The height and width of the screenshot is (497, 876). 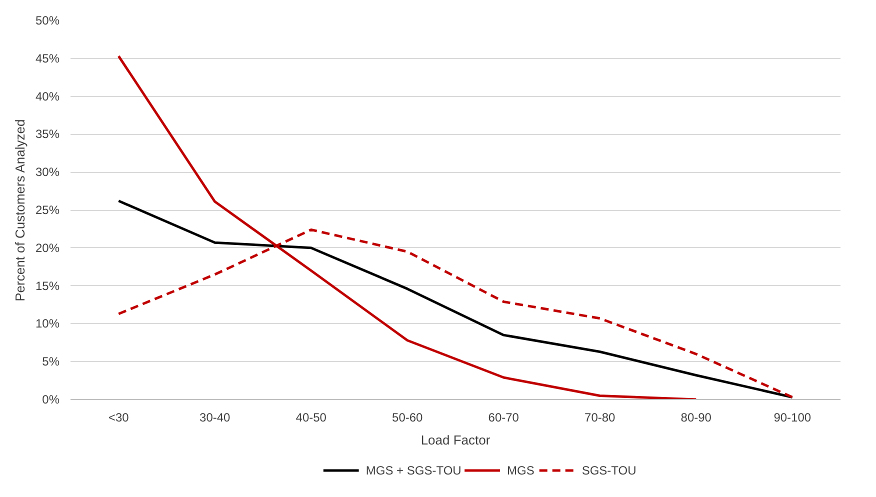 I want to click on legend-label: MGS, so click(x=520, y=471).